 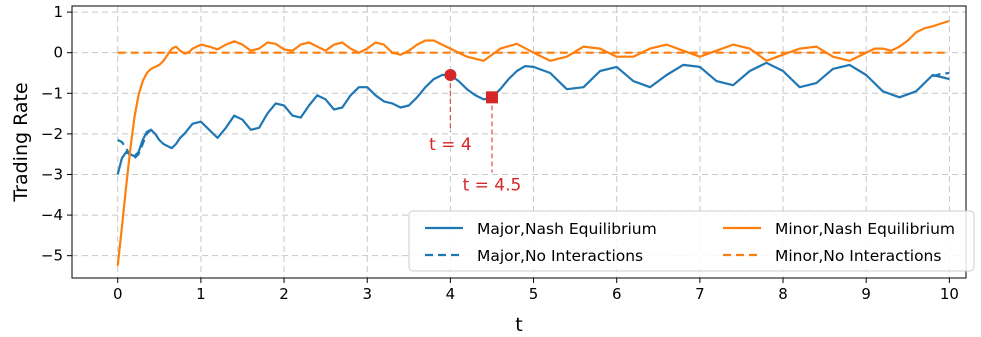 I want to click on y-tick-label: −3, so click(x=52, y=174).